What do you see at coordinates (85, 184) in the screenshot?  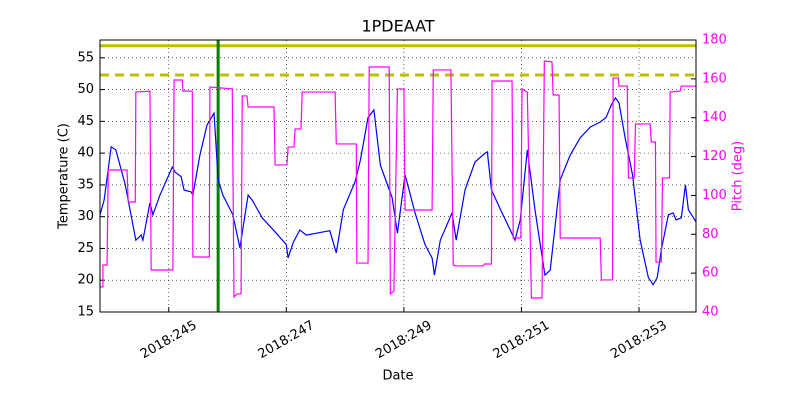 I see `y-tick-label: 35` at bounding box center [85, 184].